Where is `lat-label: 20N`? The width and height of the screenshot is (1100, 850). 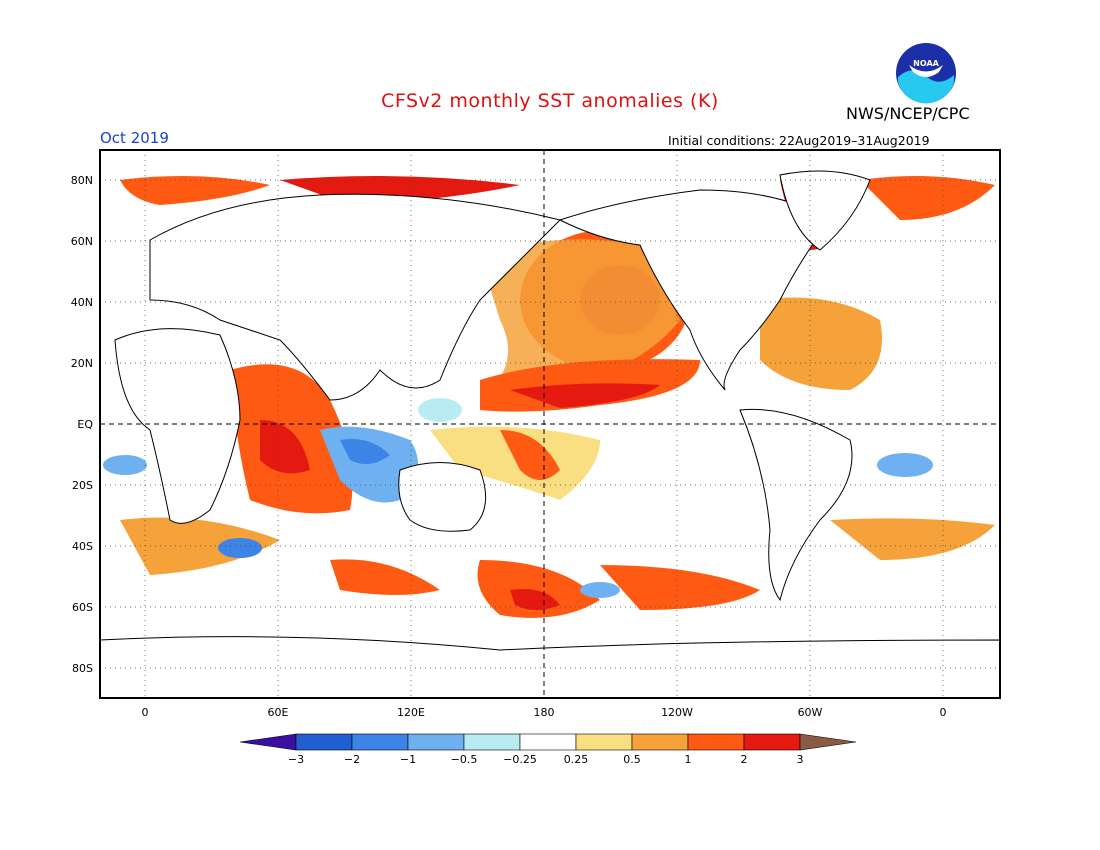 lat-label: 20N is located at coordinates (82, 363).